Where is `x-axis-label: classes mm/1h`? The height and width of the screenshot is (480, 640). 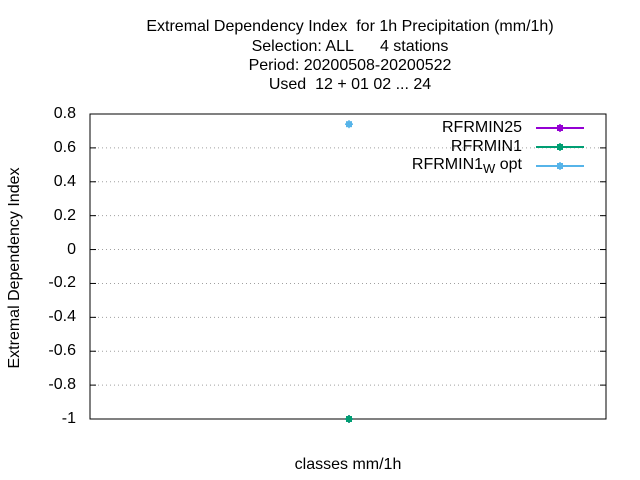
x-axis-label: classes mm/1h is located at coordinates (348, 464).